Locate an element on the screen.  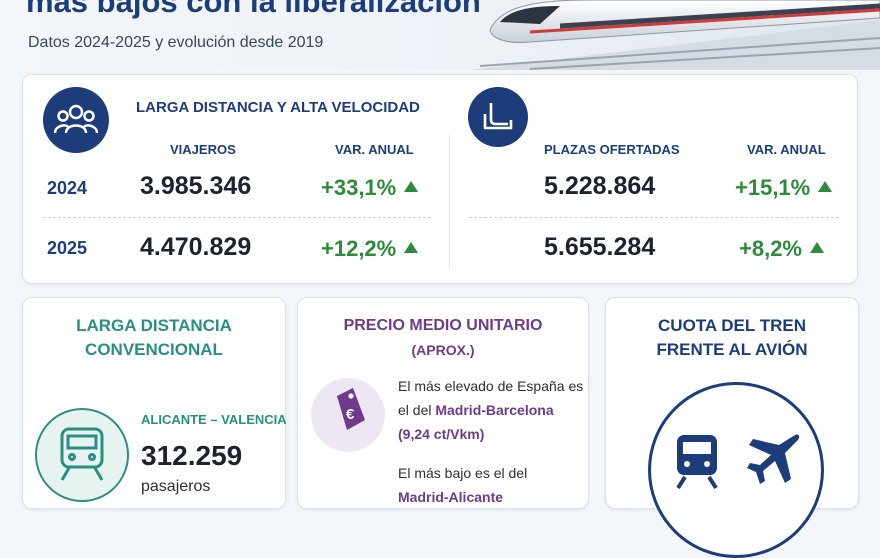
precio-low-text: El más bajo es el del Madrid-Alicante is located at coordinates (463, 485).